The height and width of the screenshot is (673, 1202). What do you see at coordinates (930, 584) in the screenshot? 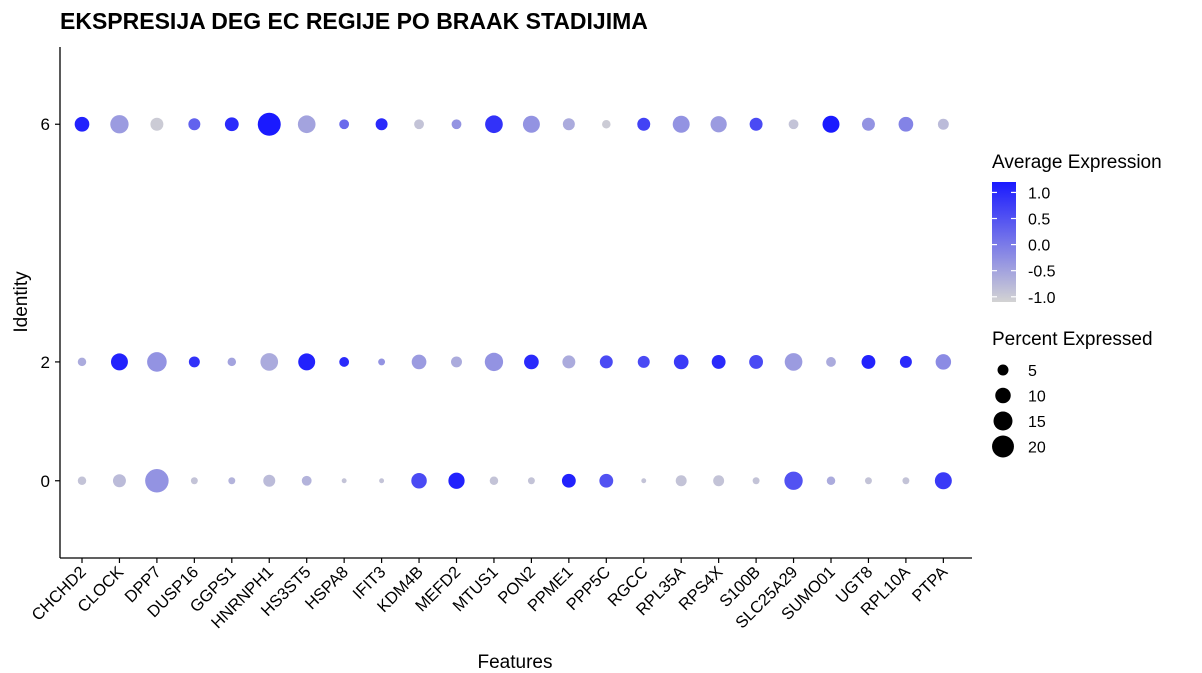
I see `x-tick-label: PTPA` at bounding box center [930, 584].